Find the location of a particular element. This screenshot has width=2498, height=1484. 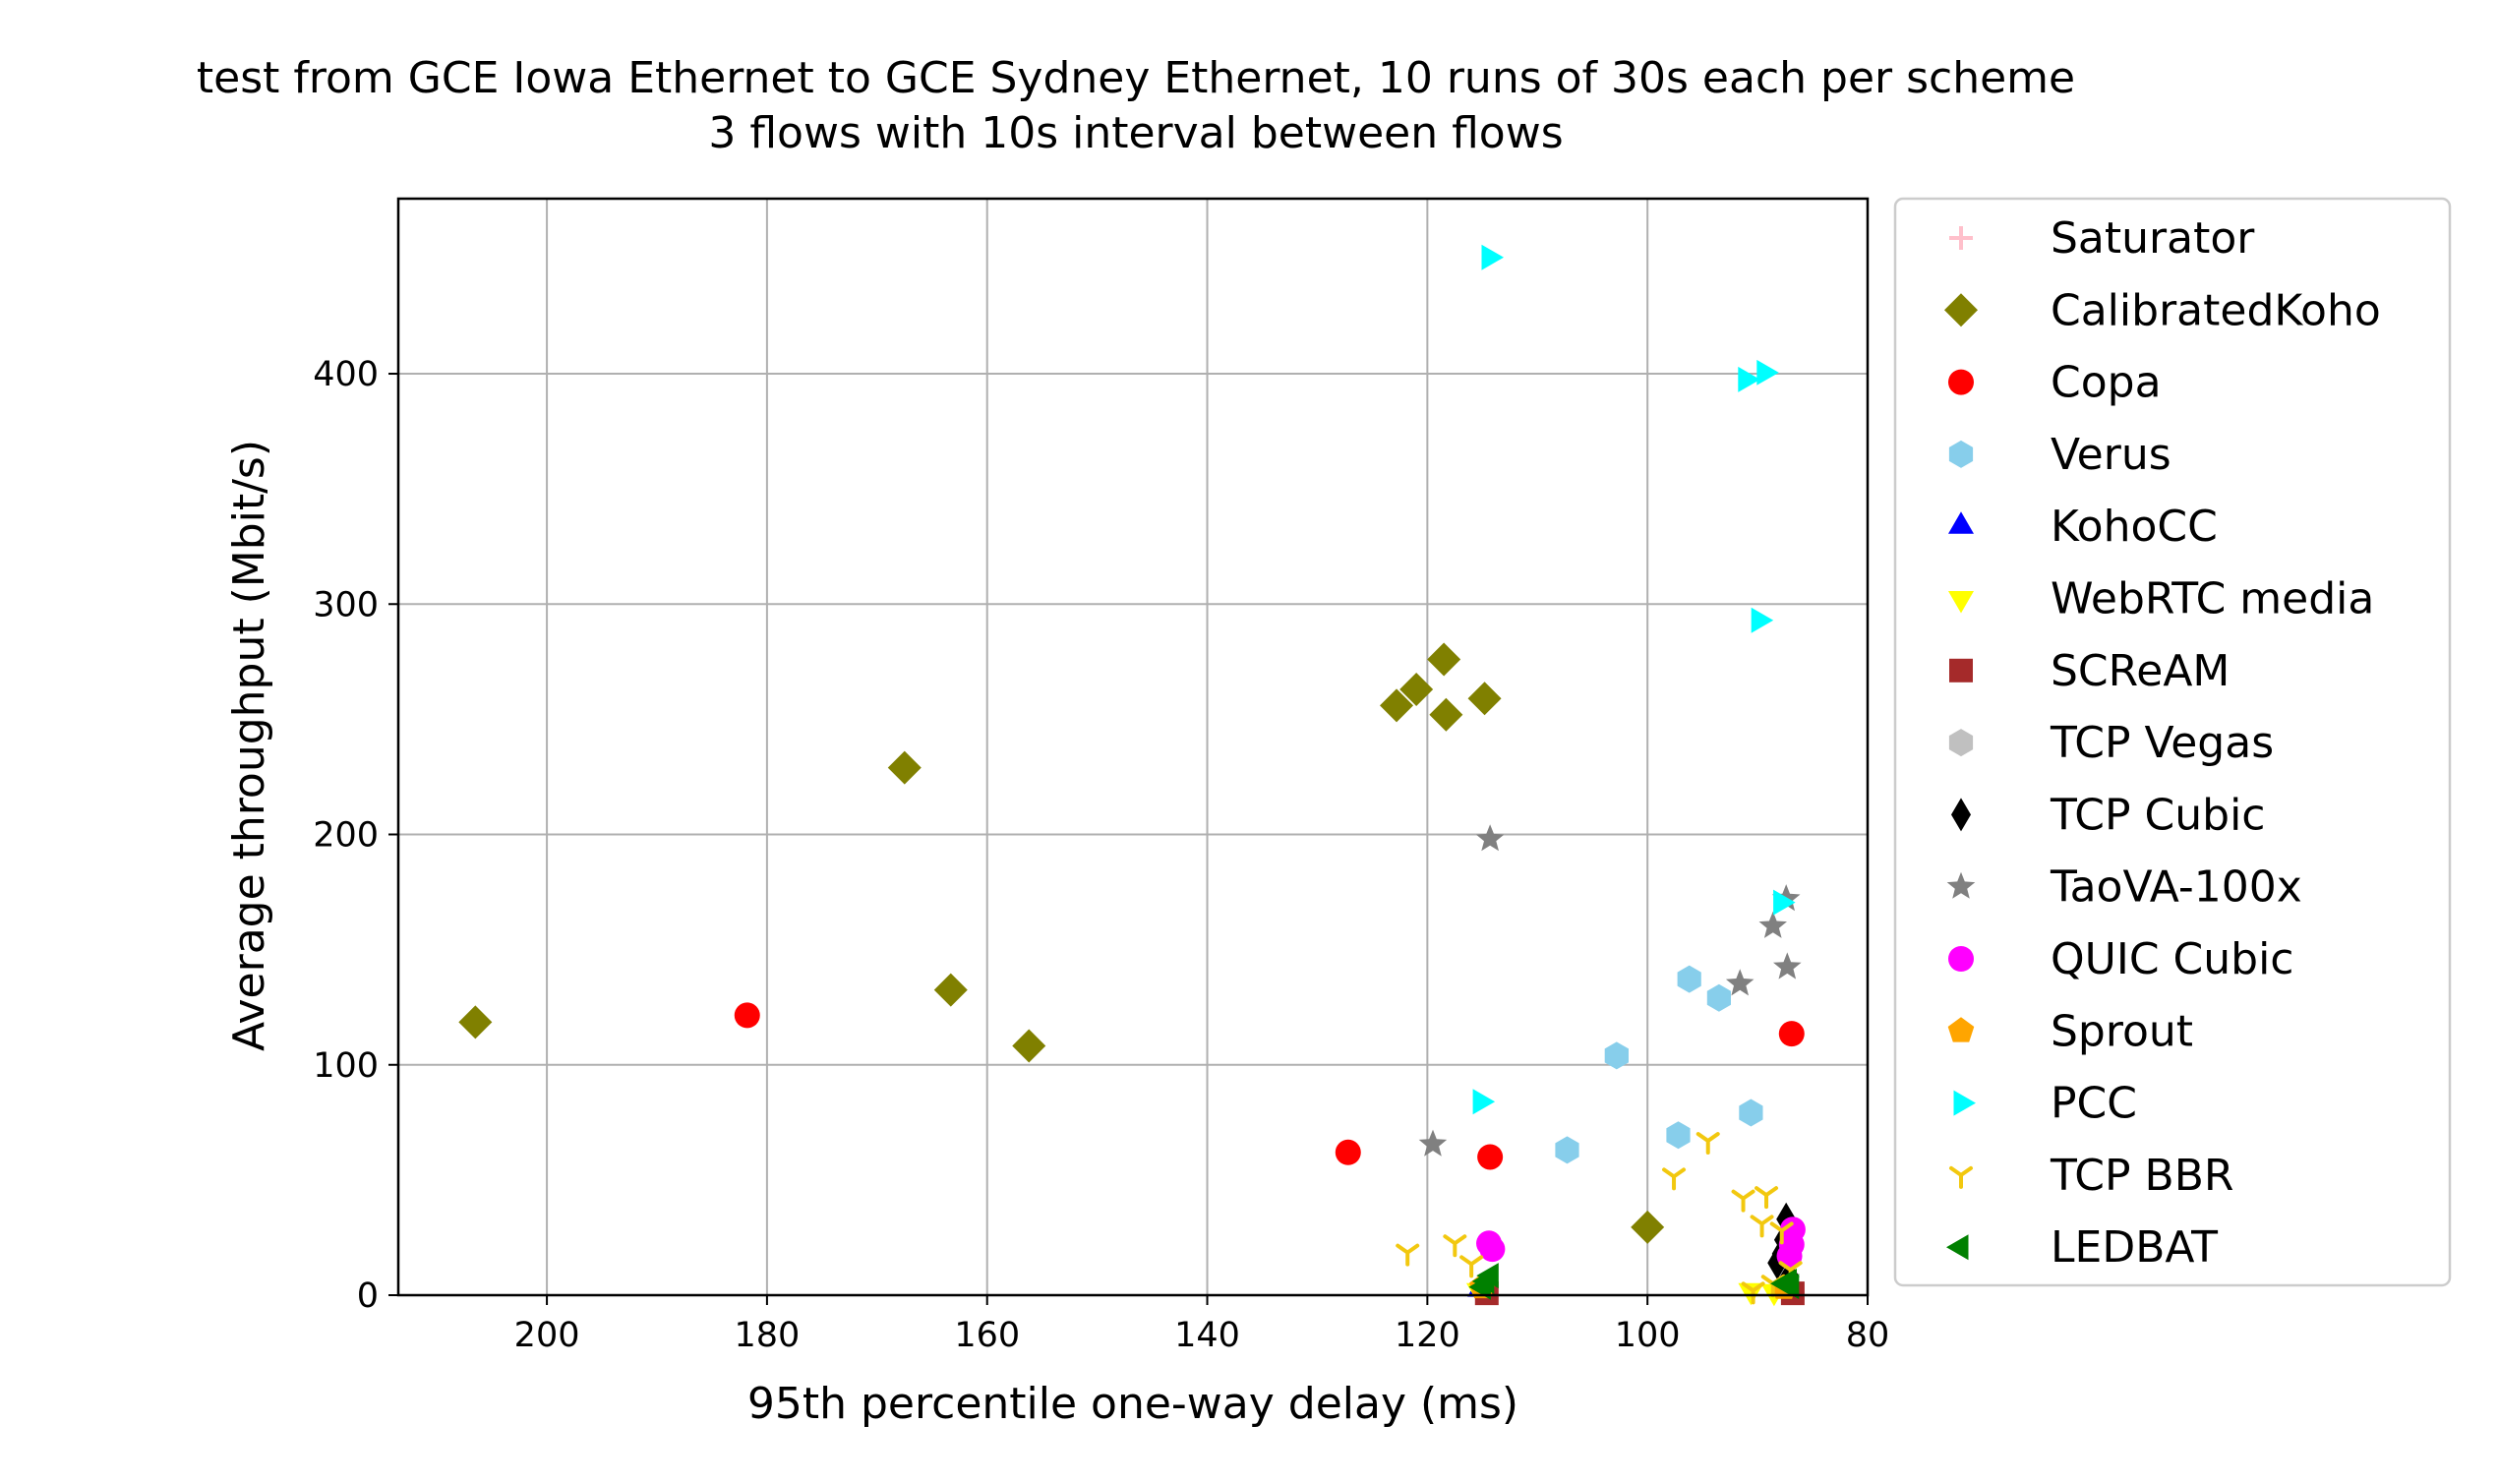

legend-entry-sprout: Sprout is located at coordinates (2070, 1031).